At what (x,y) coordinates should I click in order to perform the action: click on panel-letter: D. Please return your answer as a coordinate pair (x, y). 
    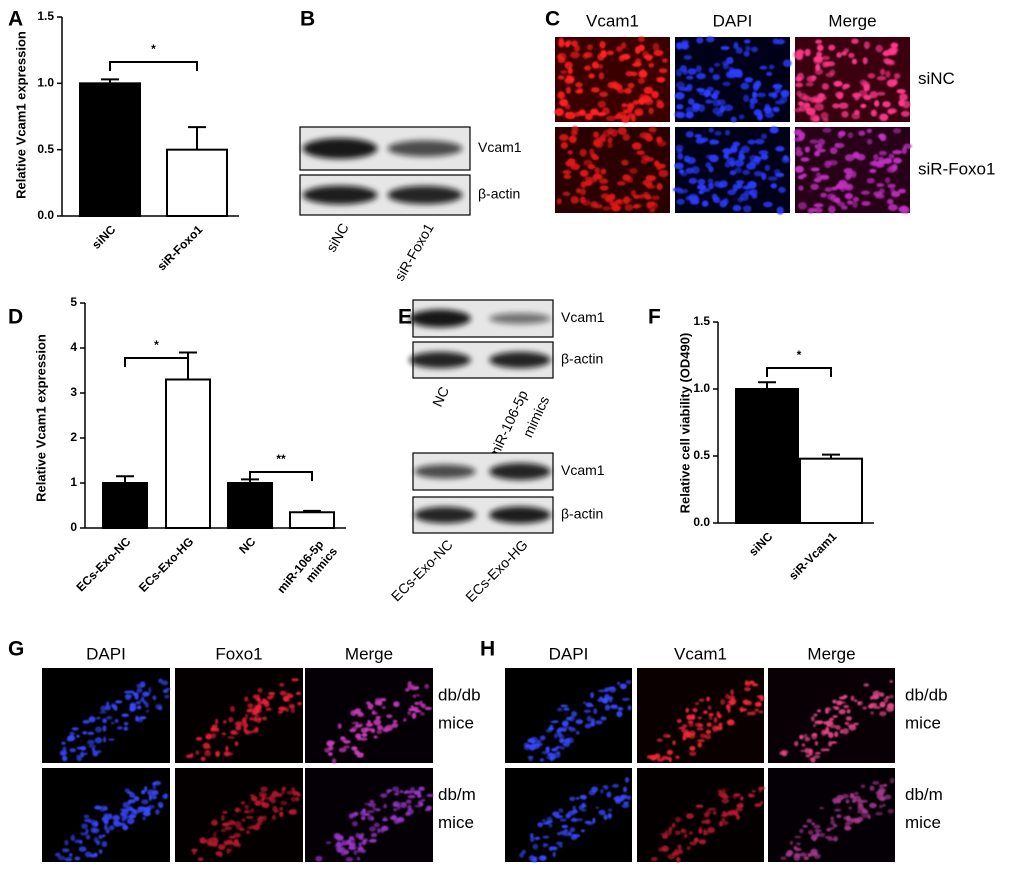
    Looking at the image, I should click on (15, 317).